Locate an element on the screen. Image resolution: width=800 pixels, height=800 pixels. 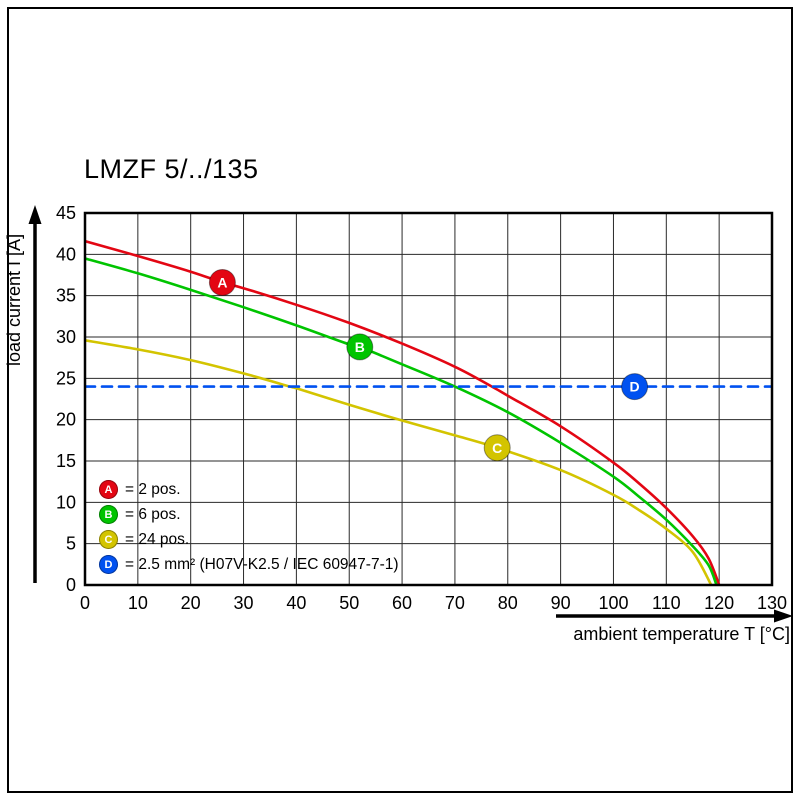
x-tick-label: 50 is located at coordinates (349, 603).